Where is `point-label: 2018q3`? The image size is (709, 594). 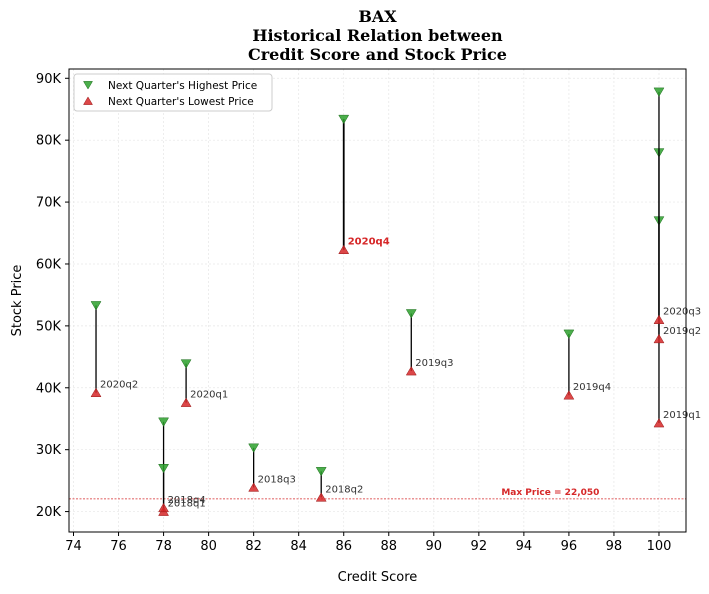 point-label: 2018q3 is located at coordinates (277, 479).